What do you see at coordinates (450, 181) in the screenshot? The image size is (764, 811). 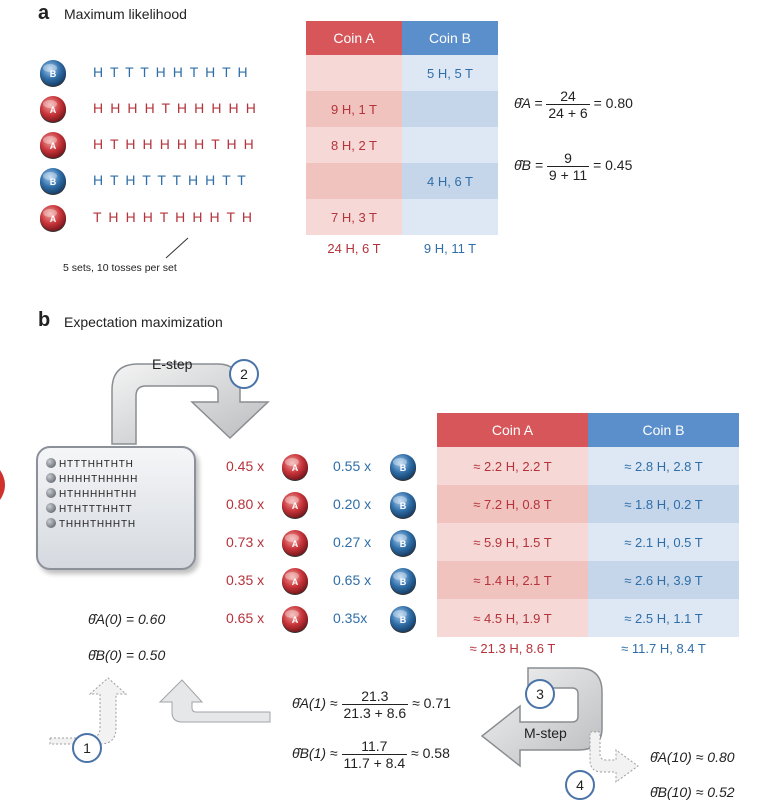 I see `table-cell-coin-b: 4 H, 6 T` at bounding box center [450, 181].